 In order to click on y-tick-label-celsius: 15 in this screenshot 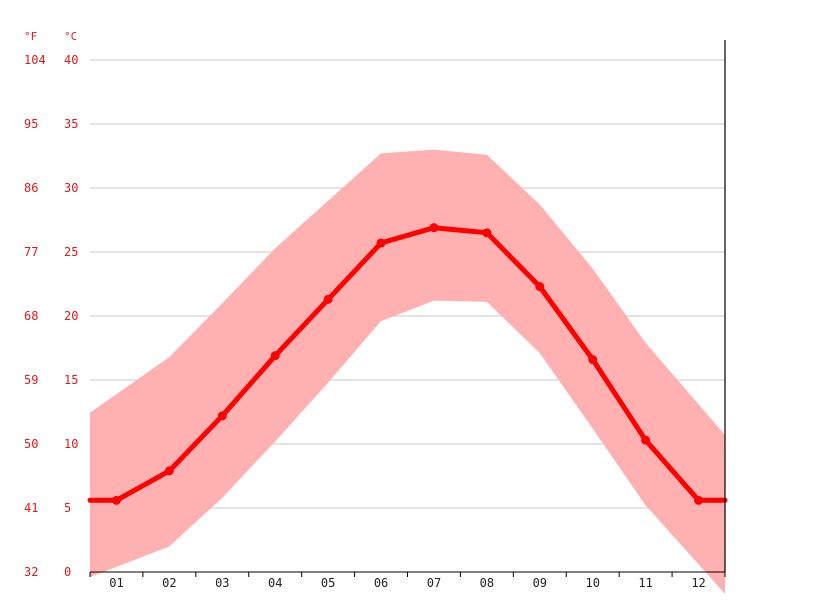, I will do `click(71, 380)`.